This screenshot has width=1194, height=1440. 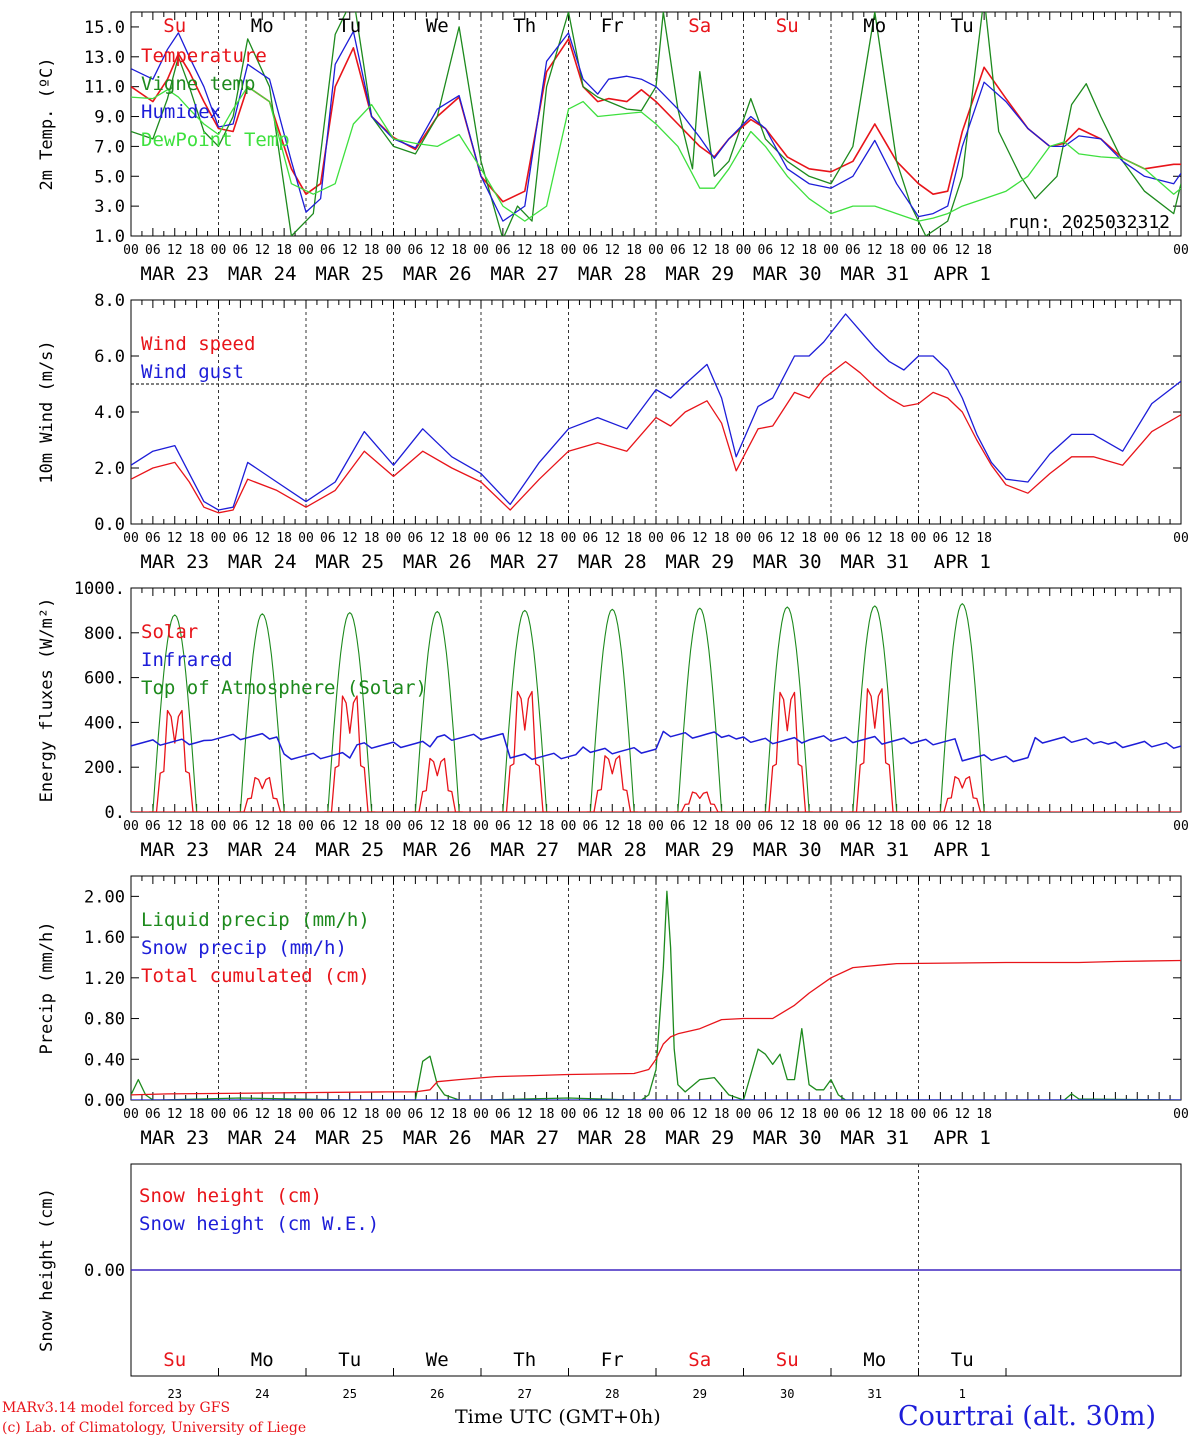 What do you see at coordinates (349, 562) in the screenshot?
I see `date-label: MAR 25` at bounding box center [349, 562].